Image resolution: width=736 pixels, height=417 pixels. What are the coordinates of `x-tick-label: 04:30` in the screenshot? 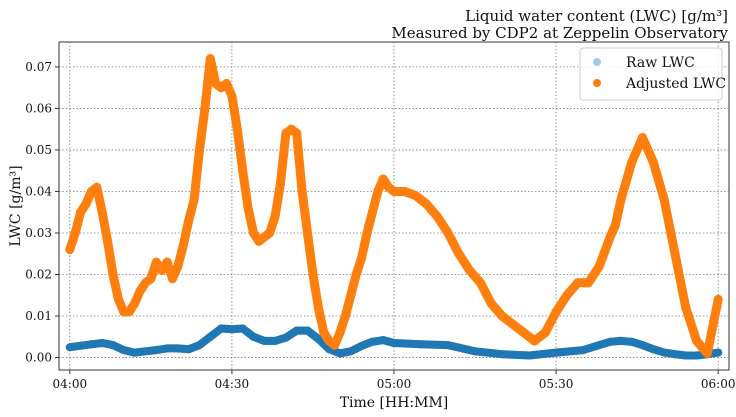 It's located at (232, 384).